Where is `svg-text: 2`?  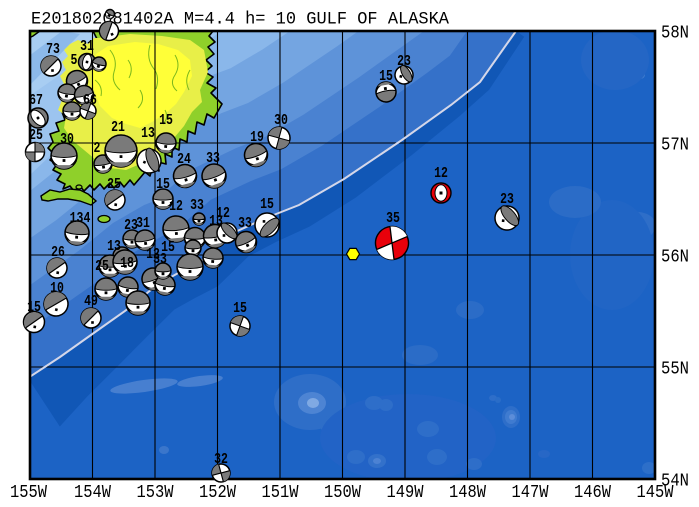 svg-text: 2 is located at coordinates (97, 149).